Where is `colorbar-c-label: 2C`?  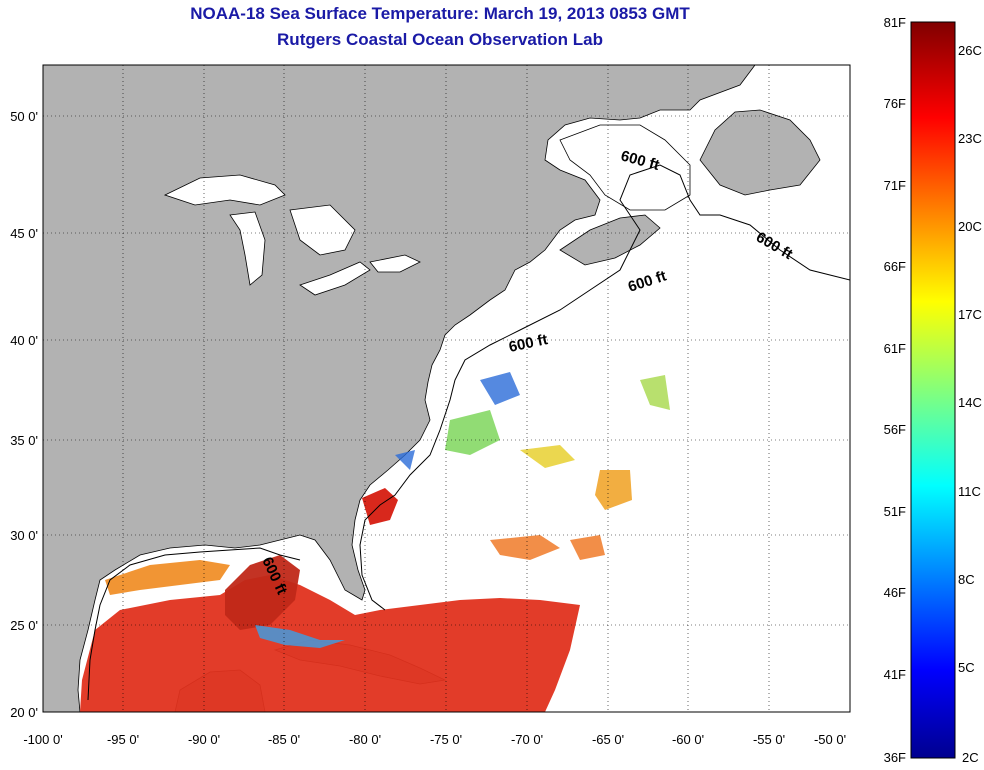
colorbar-c-label: 2C is located at coordinates (970, 757).